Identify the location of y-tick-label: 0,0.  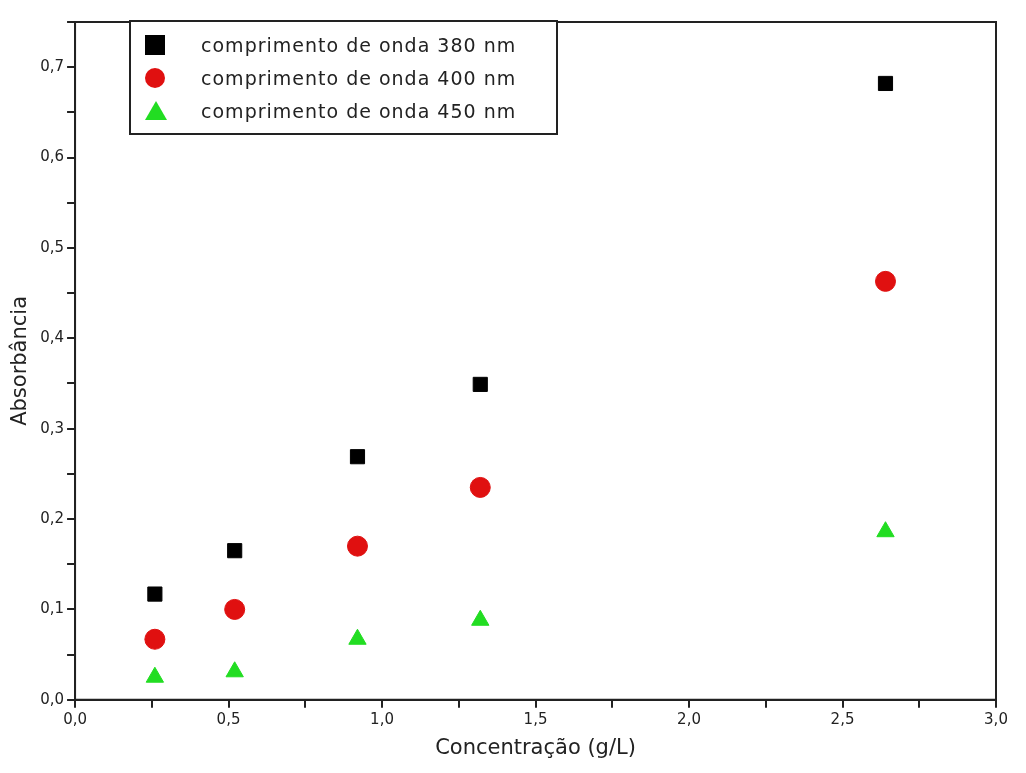
(52, 698).